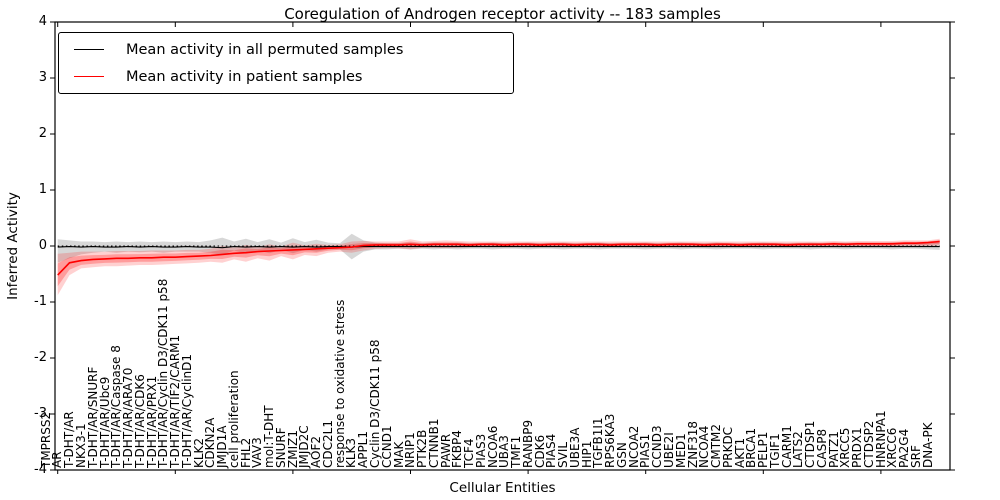 The image size is (1000, 500). Describe the element at coordinates (42, 189) in the screenshot. I see `y-tick-label: 1` at that location.